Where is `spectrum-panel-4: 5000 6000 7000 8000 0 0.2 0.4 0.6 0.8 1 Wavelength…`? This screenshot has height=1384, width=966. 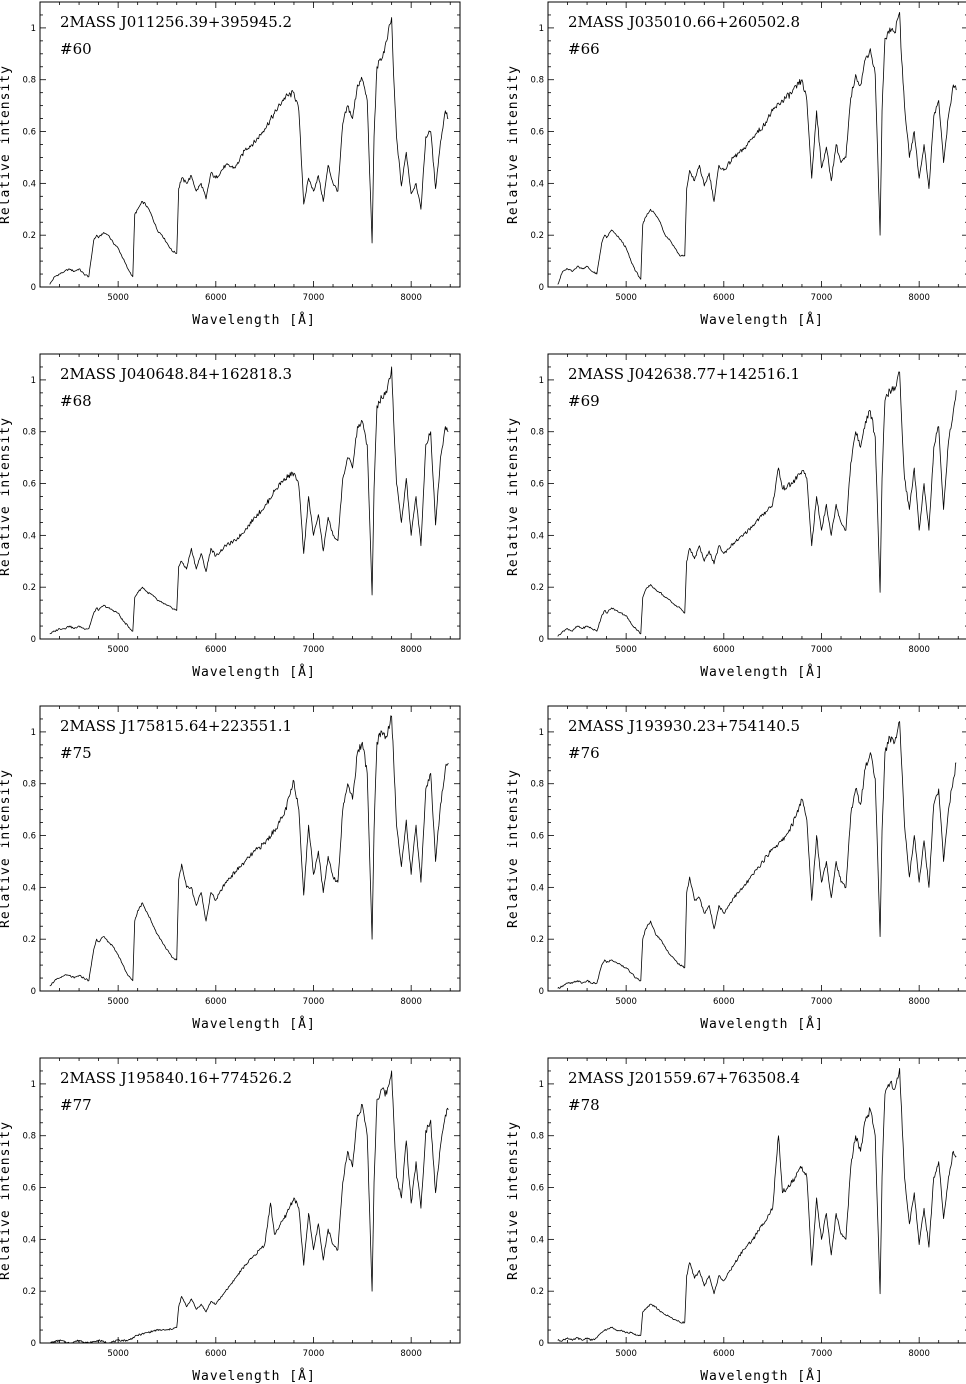 spectrum-panel-4: 5000 6000 7000 8000 0 0.2 0.4 0.6 0.8 1 Wavelength… is located at coordinates (736, 516).